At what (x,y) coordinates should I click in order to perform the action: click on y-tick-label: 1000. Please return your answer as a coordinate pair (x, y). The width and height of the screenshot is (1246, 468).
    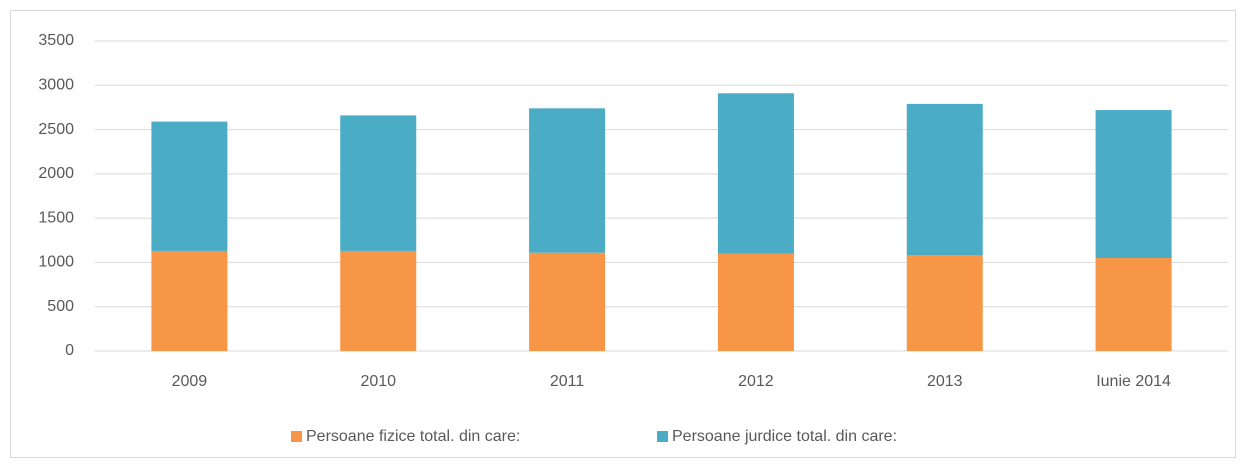
    Looking at the image, I should click on (56, 262).